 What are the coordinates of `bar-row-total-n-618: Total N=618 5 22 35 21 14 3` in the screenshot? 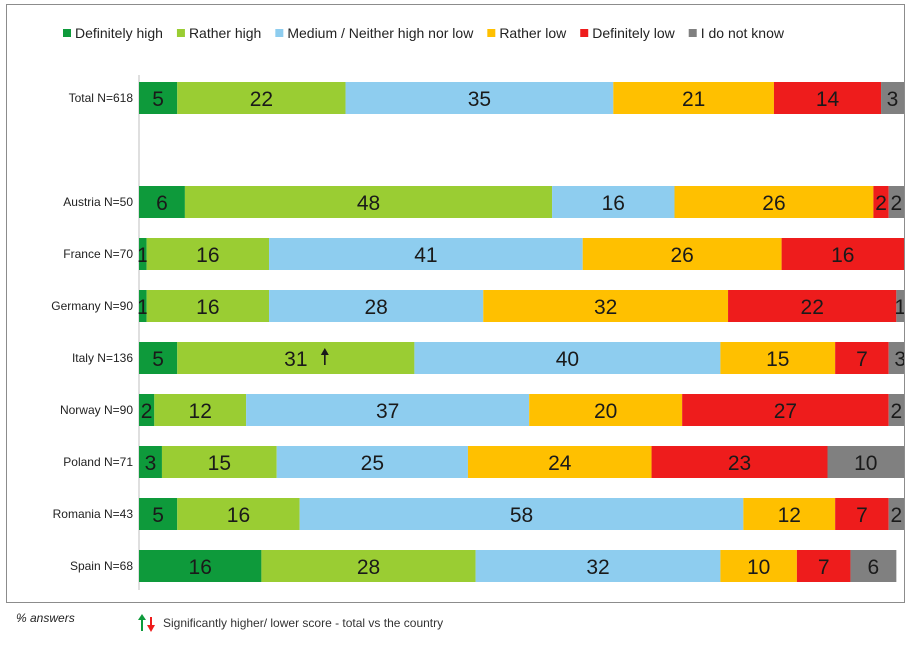 It's located at (486, 98).